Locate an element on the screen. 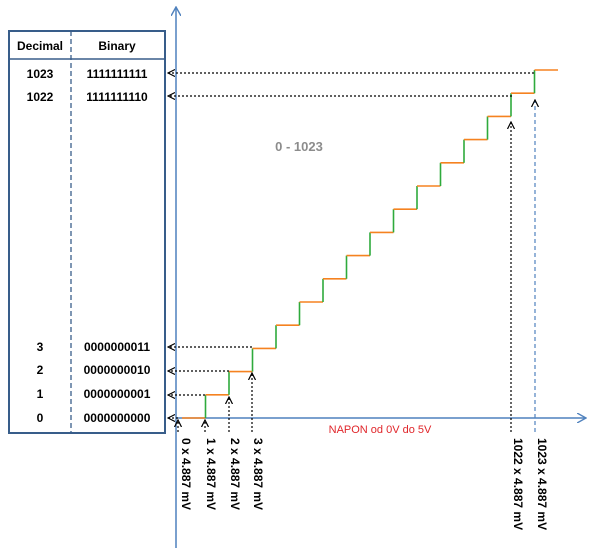 The width and height of the screenshot is (601, 552). voltage-label-1: 1 x 4.887 mV is located at coordinates (211, 474).